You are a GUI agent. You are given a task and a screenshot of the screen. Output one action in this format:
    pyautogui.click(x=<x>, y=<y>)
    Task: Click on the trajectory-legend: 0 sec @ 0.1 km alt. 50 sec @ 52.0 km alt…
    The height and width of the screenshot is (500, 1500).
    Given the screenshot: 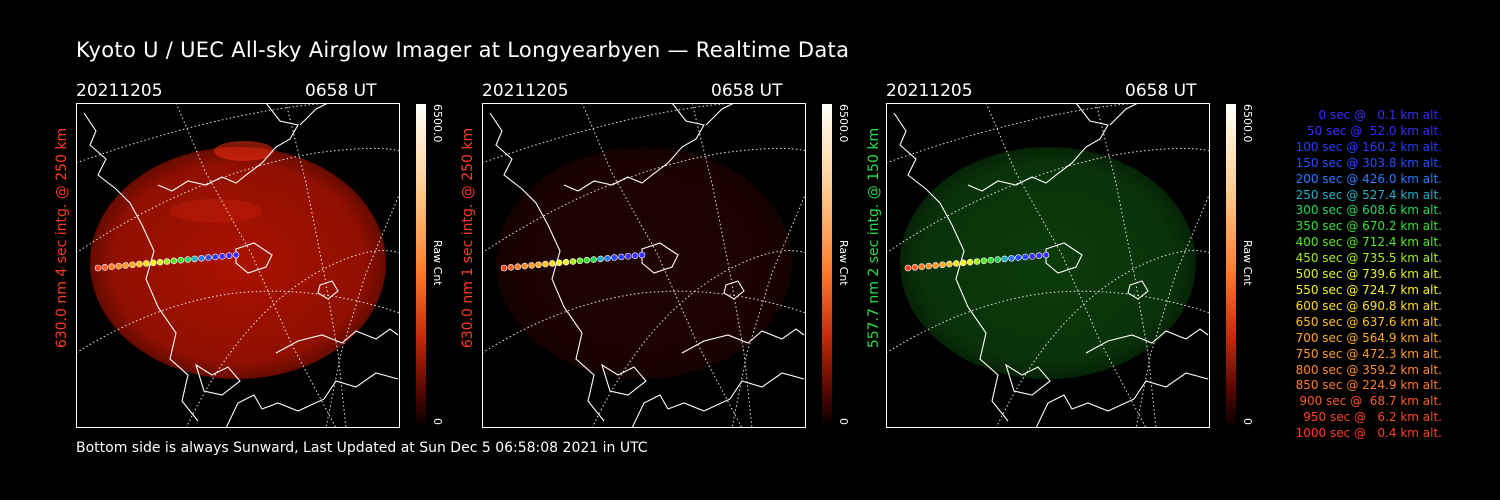 What is the action you would take?
    pyautogui.click(x=1352, y=275)
    